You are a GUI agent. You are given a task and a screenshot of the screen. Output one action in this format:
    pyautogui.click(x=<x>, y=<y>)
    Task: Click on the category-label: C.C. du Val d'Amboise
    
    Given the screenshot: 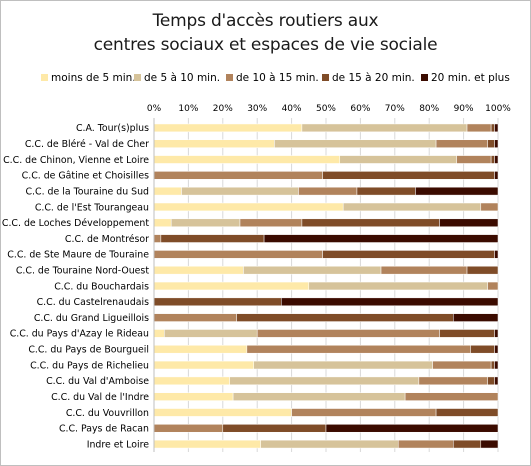 What is the action you would take?
    pyautogui.click(x=97, y=381)
    